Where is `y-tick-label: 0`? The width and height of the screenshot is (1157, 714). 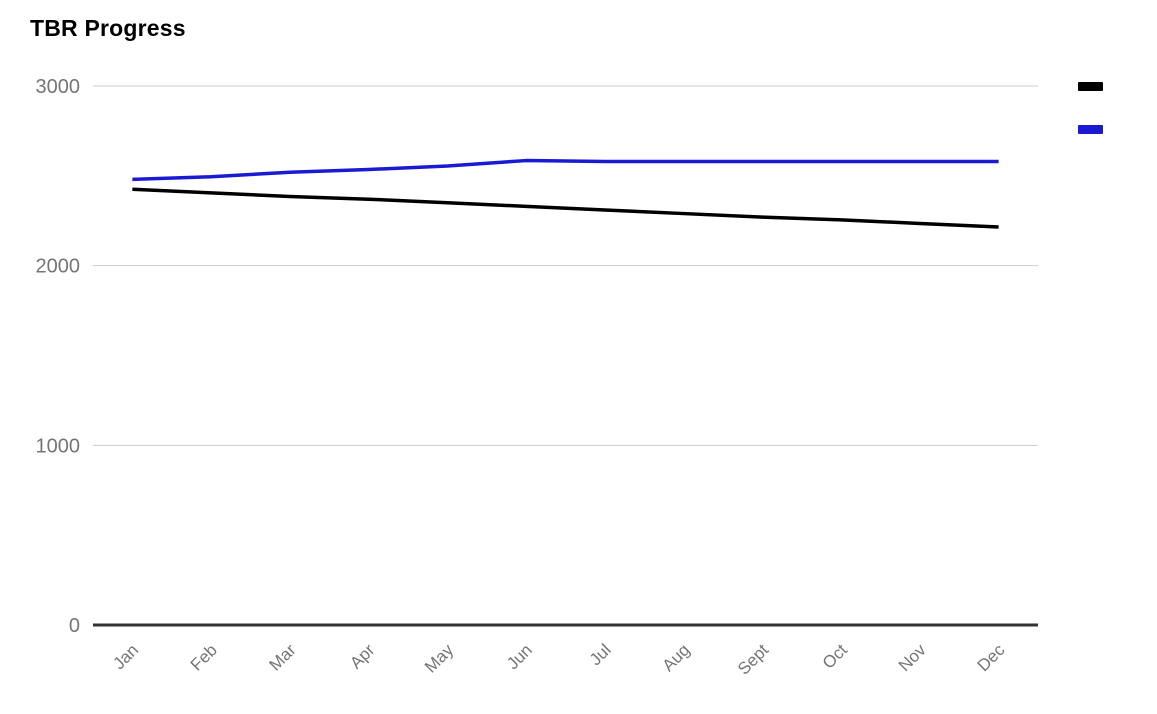
y-tick-label: 0 is located at coordinates (74, 626).